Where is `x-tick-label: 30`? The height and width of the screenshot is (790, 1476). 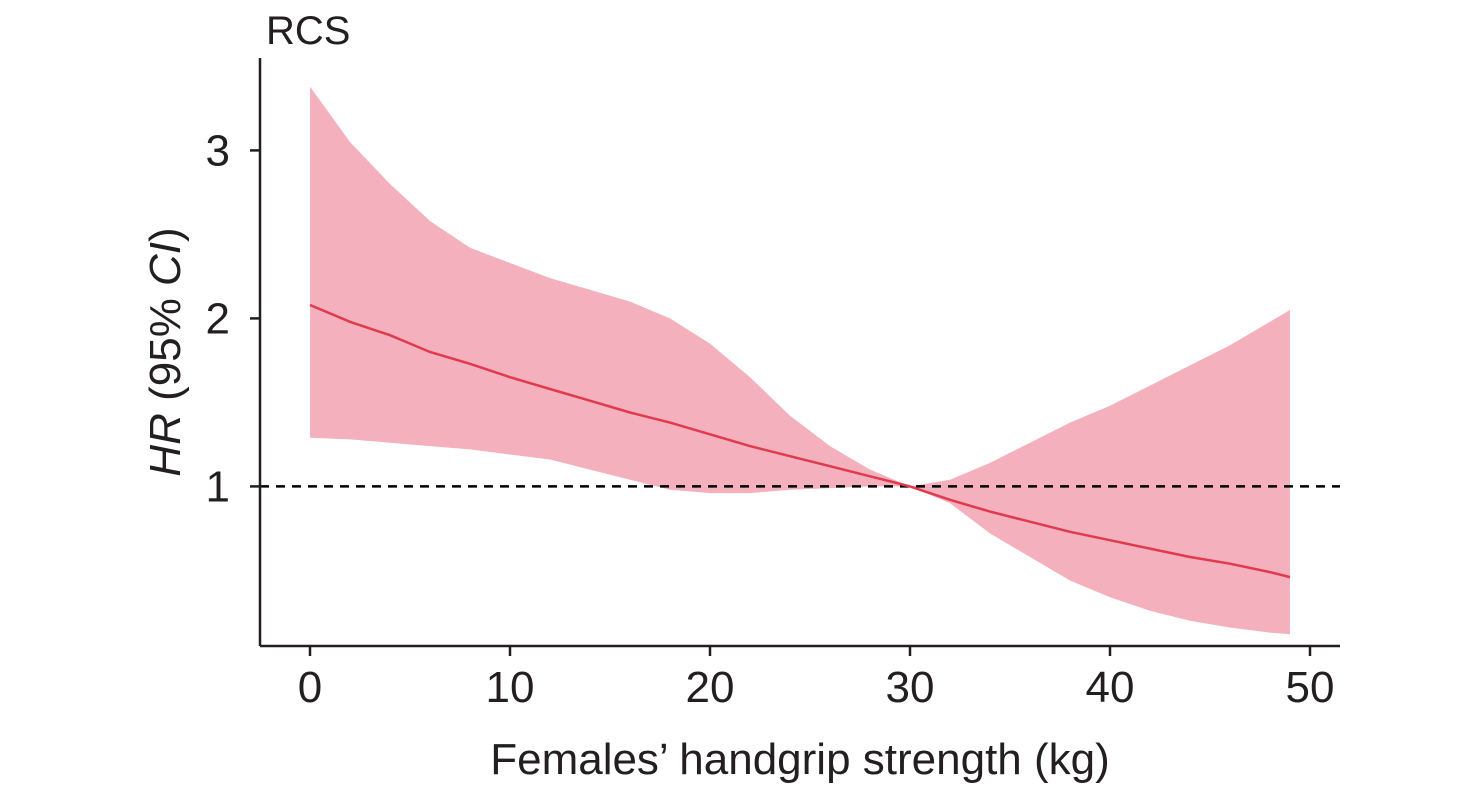
x-tick-label: 30 is located at coordinates (910, 687).